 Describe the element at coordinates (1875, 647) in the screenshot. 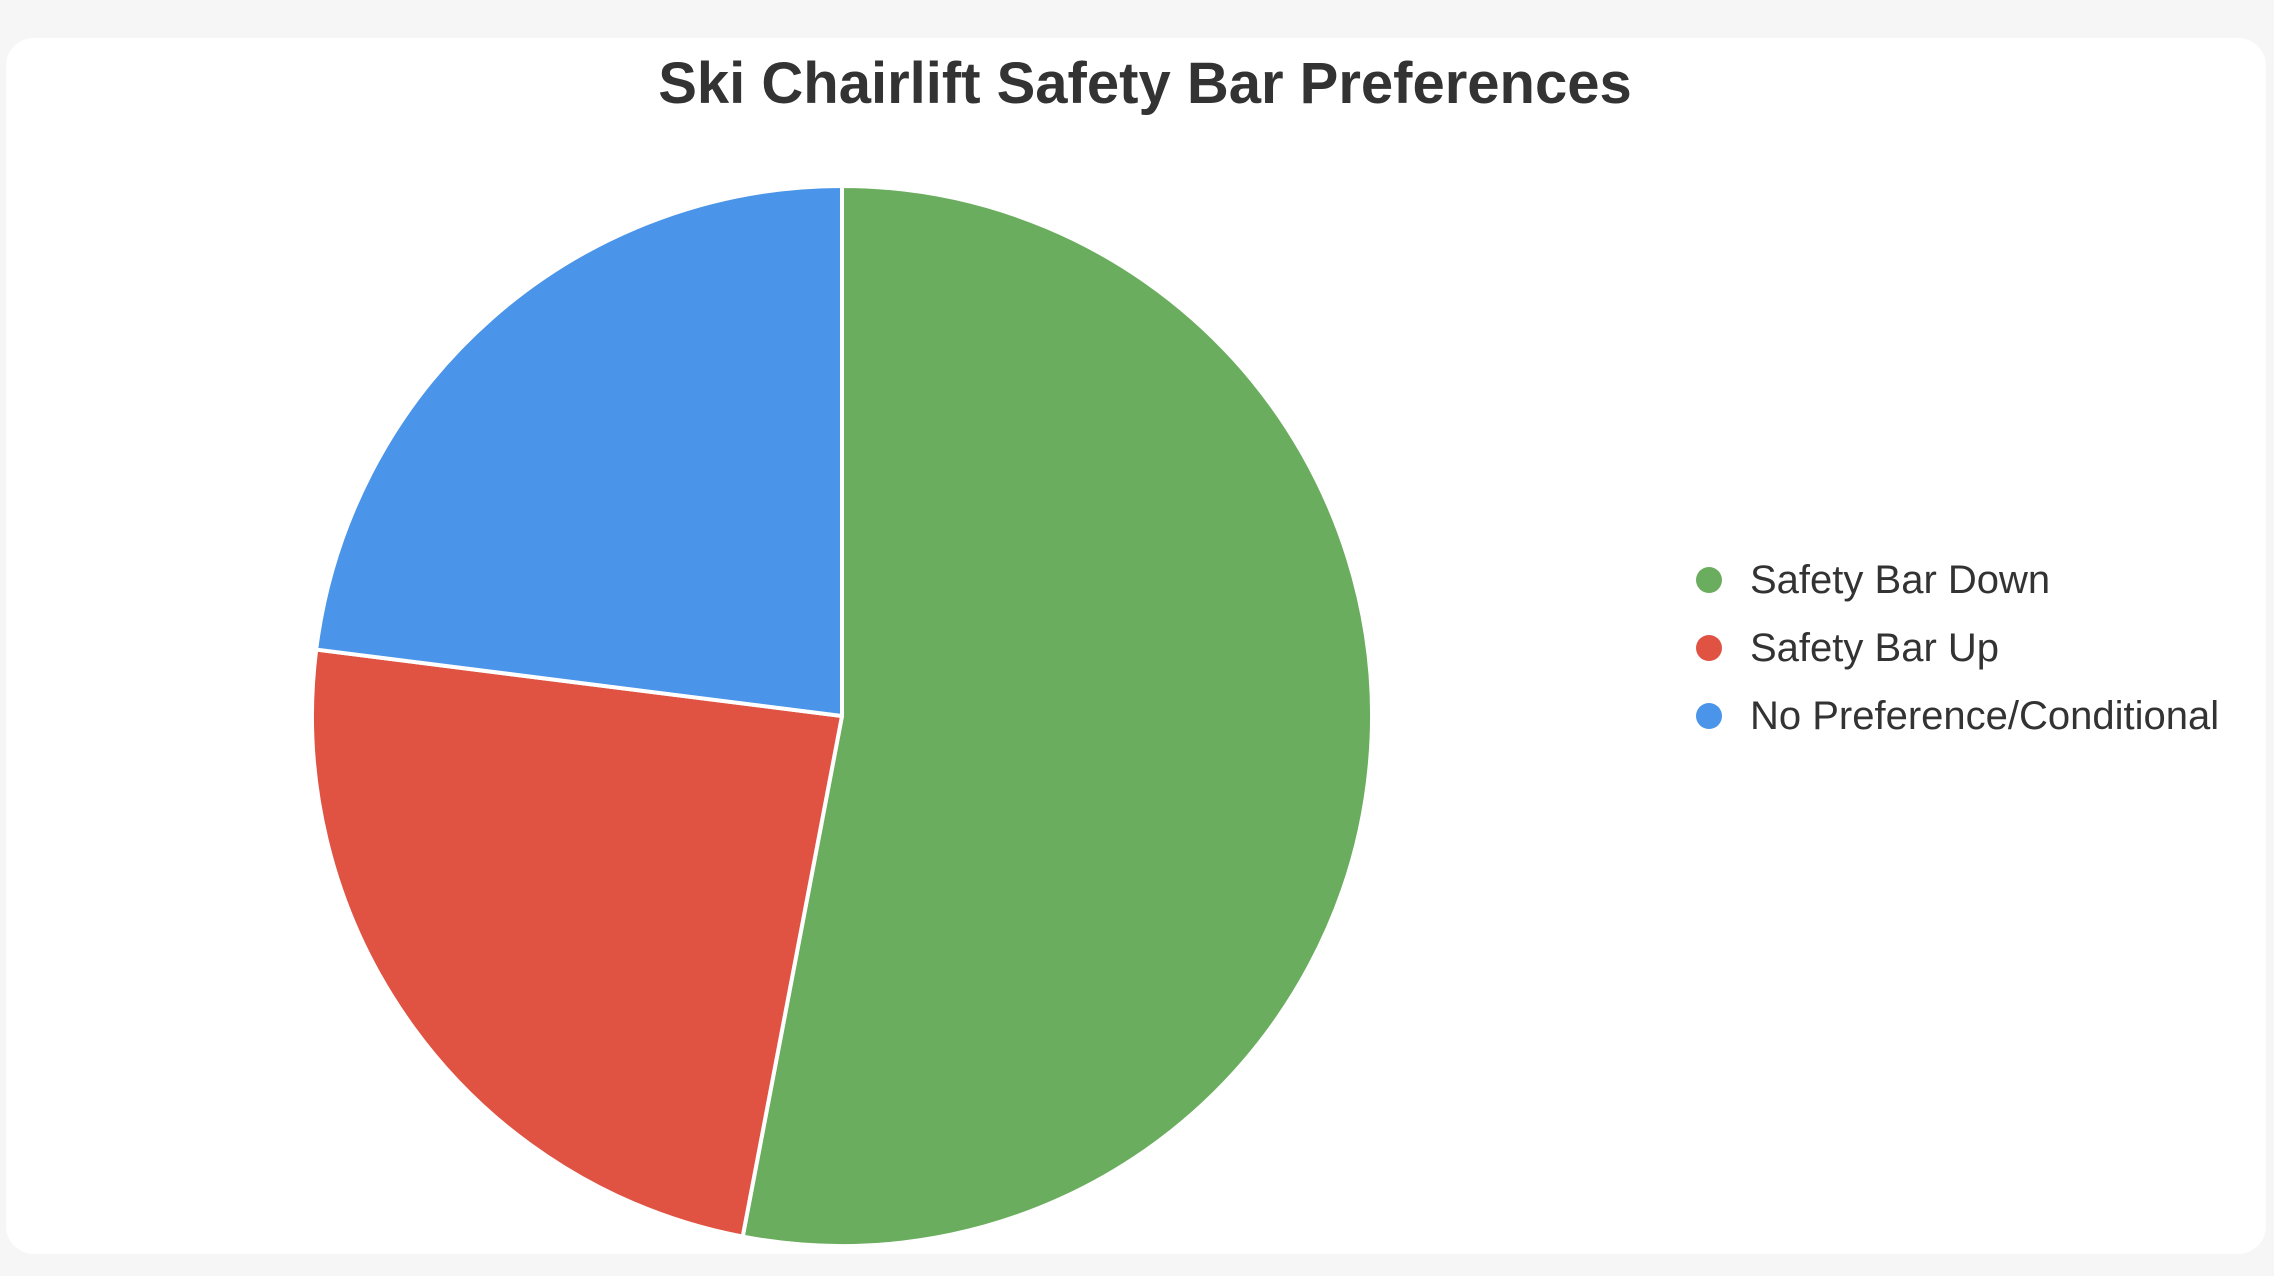

I see `legend-label-safety-bar-up: Safety Bar Up` at that location.